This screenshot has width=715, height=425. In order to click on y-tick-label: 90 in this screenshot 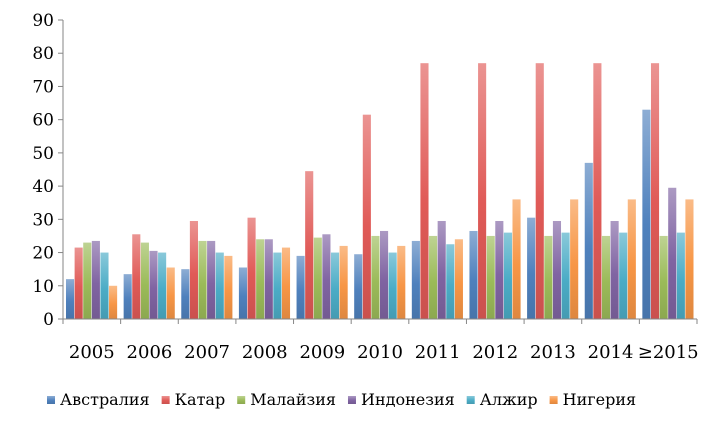, I will do `click(43, 21)`.